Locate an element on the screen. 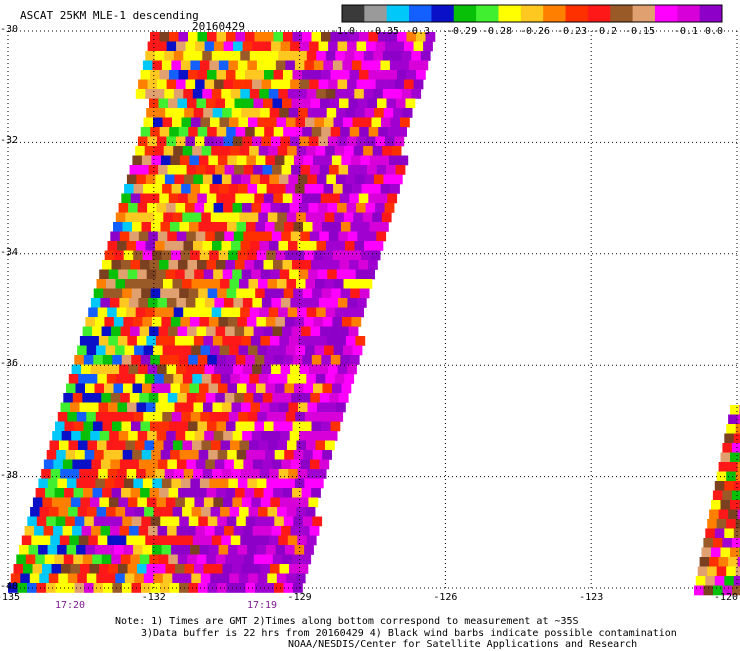 Image resolution: width=740 pixels, height=651 pixels. colorbar-label: -0.35 is located at coordinates (384, 31).